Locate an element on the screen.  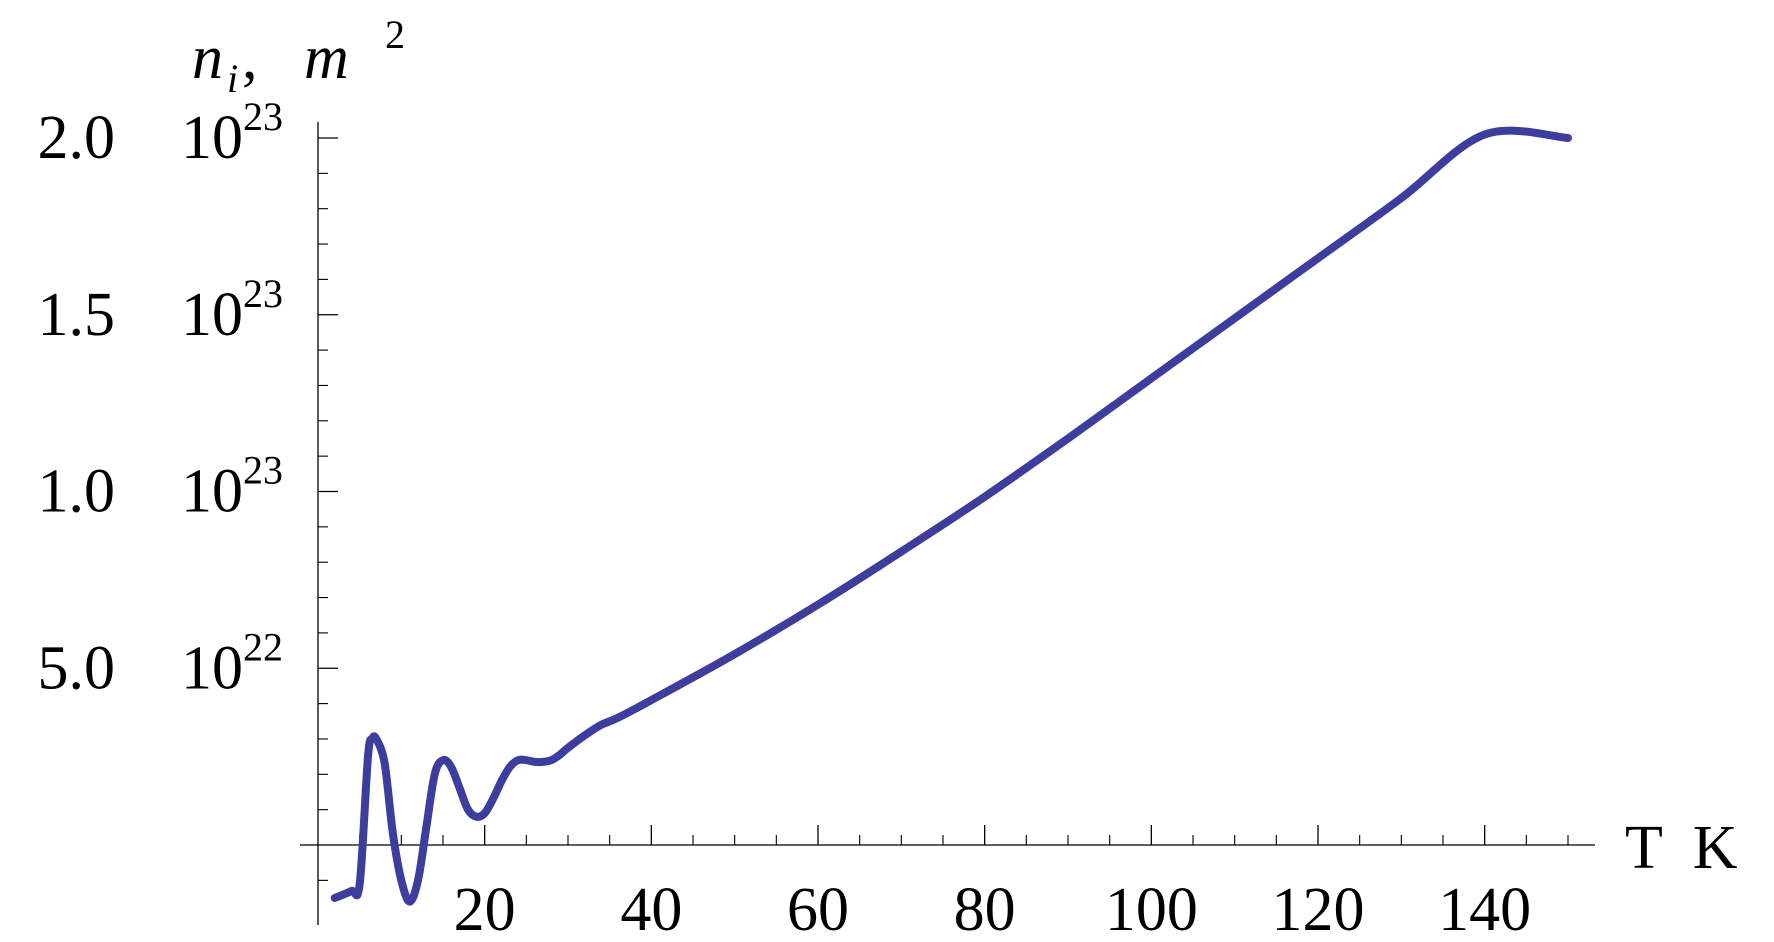
y-axis-label-sub: i is located at coordinates (232, 78).